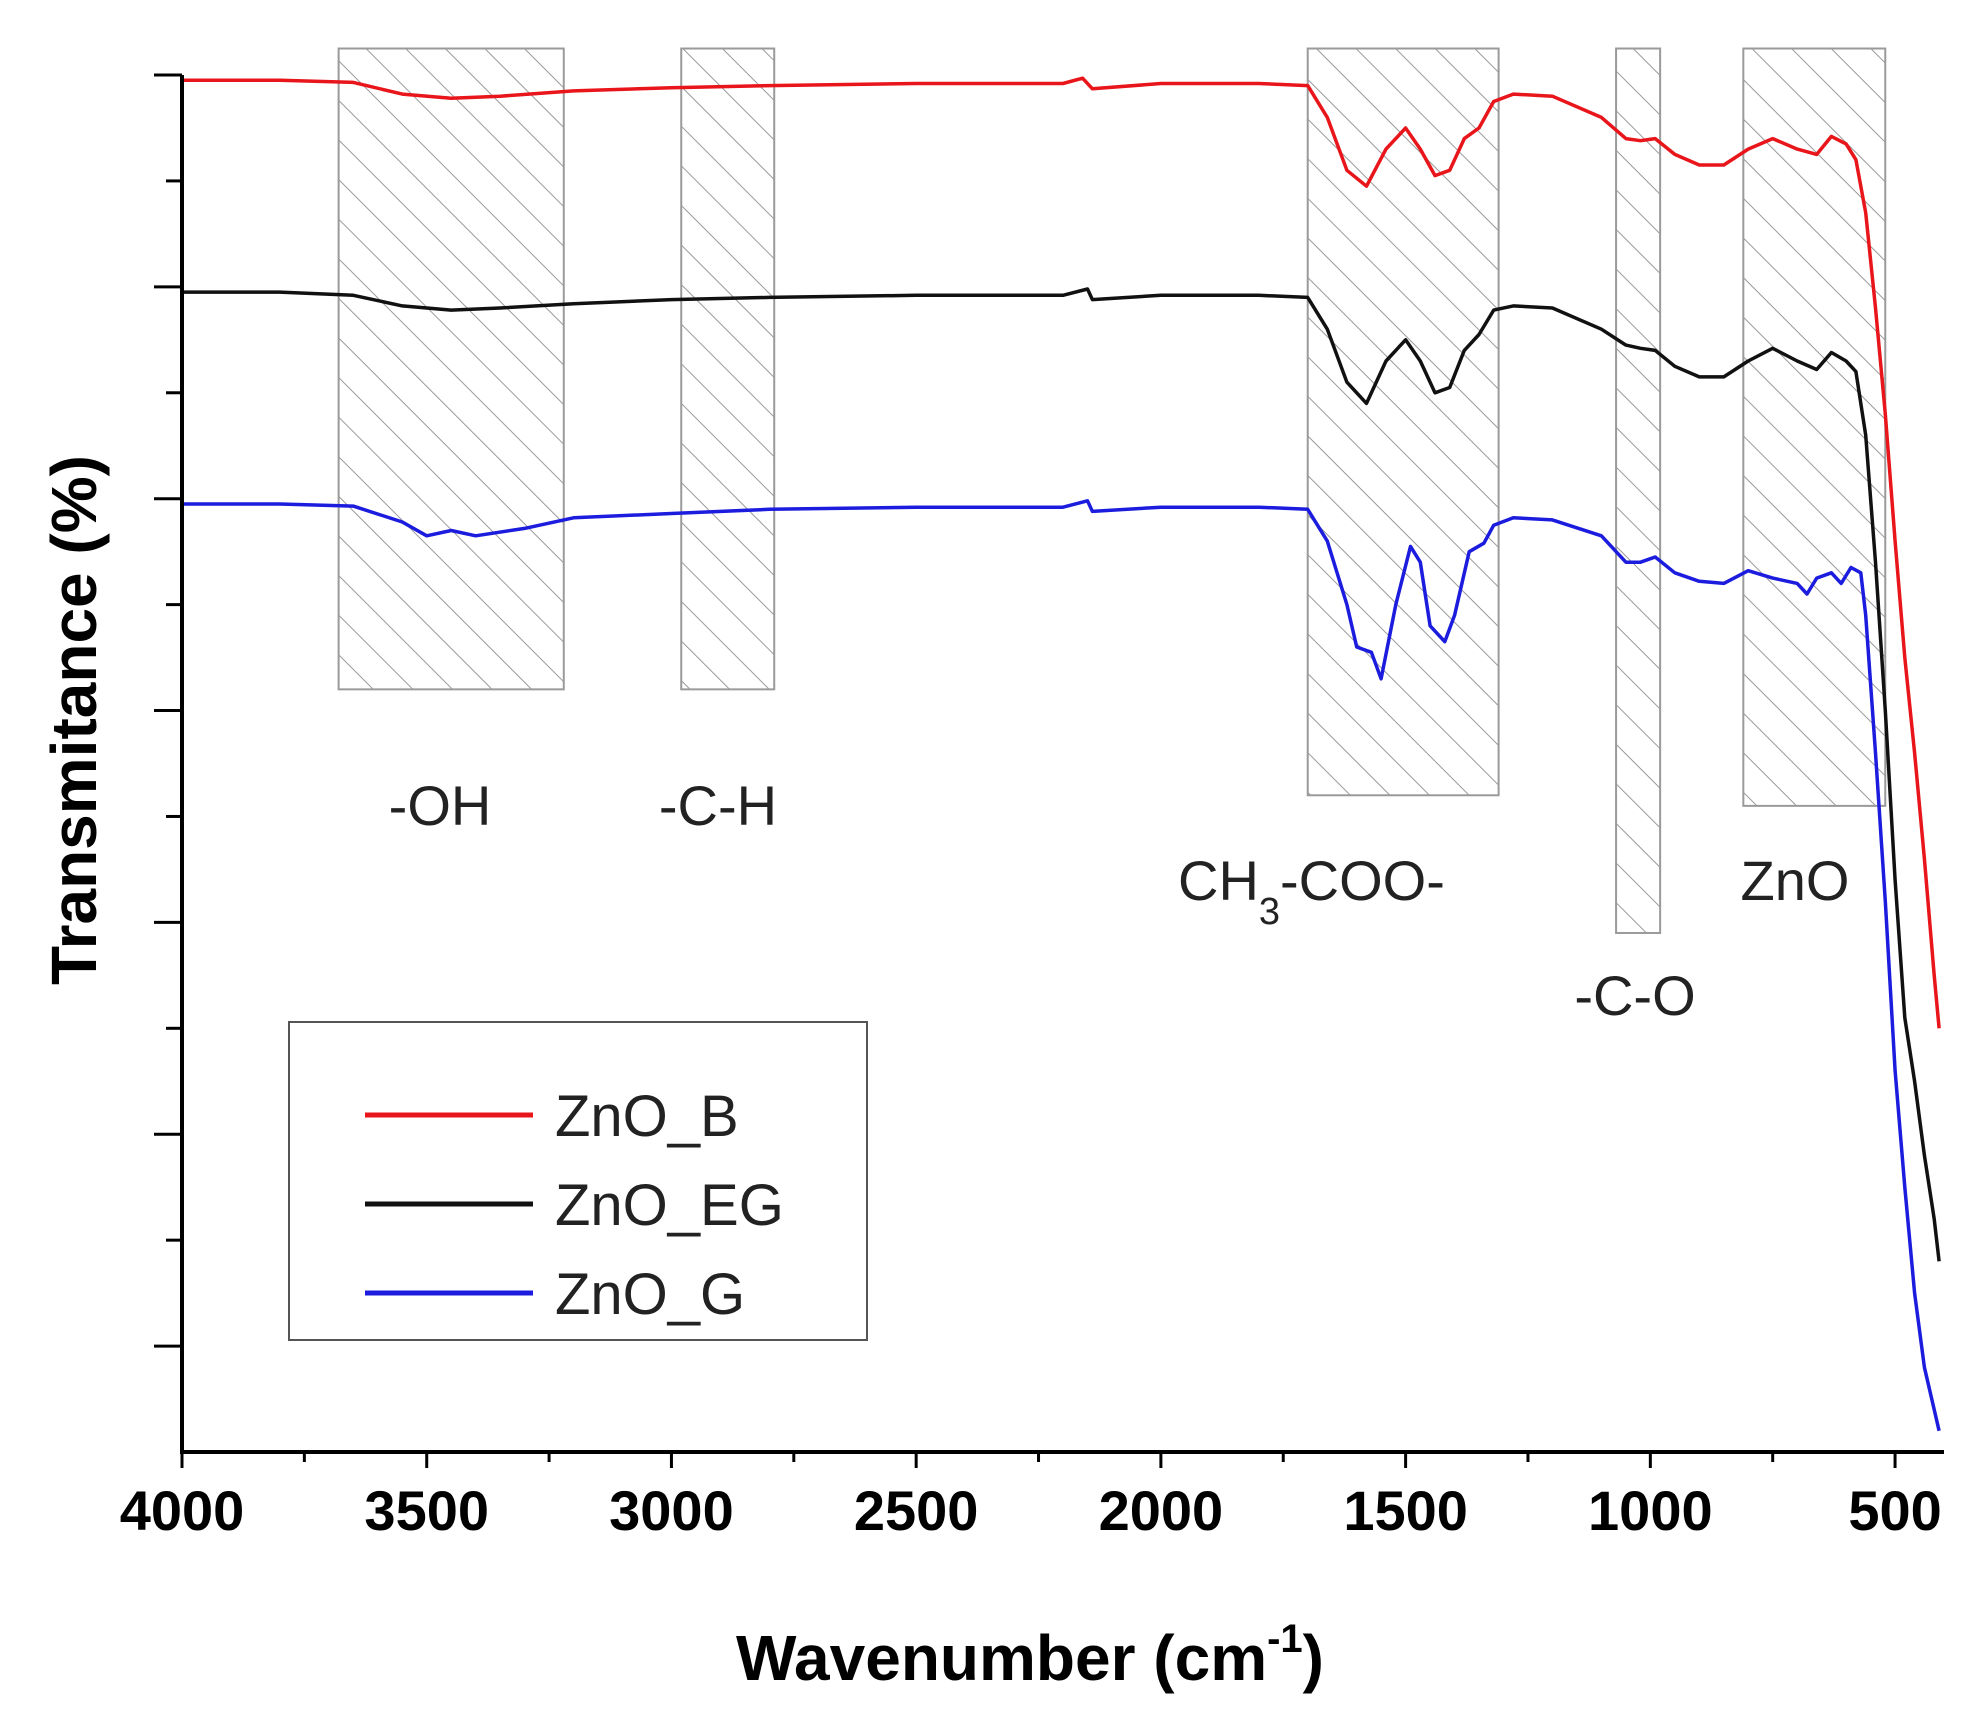 The height and width of the screenshot is (1714, 1974). Describe the element at coordinates (671, 1510) in the screenshot. I see `x-tick-label: 3000` at that location.